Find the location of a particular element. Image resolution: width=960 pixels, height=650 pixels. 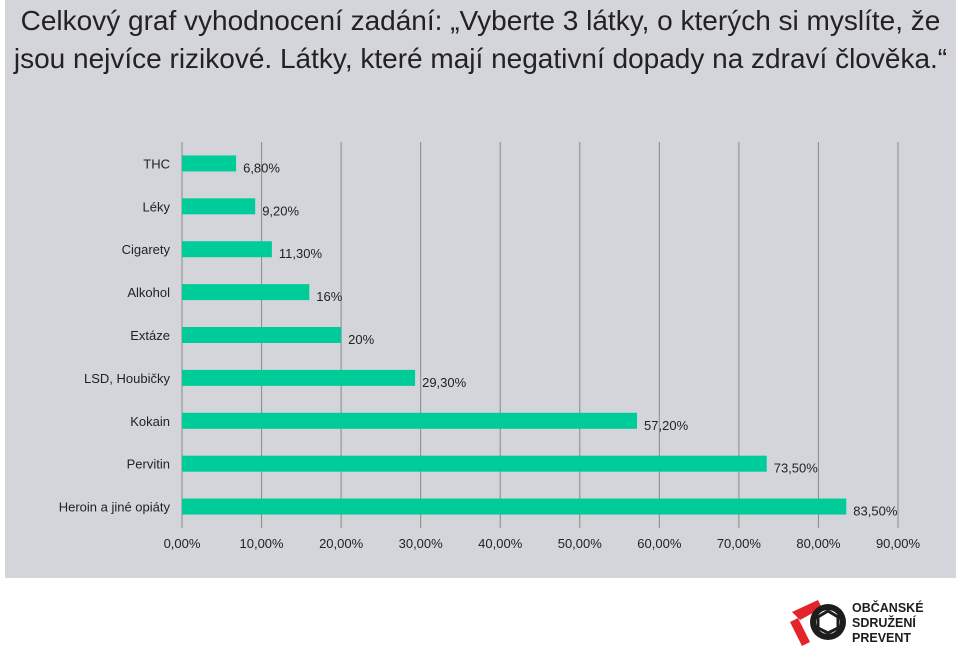

data-label: 20% is located at coordinates (361, 339).